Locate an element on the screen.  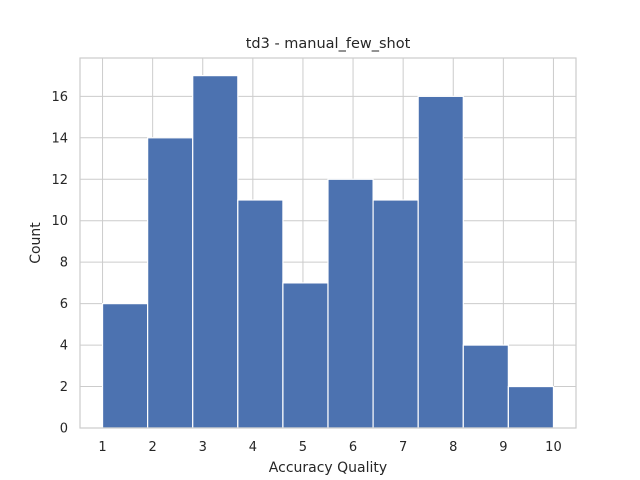
y-tick-label: 12 is located at coordinates (59, 180).